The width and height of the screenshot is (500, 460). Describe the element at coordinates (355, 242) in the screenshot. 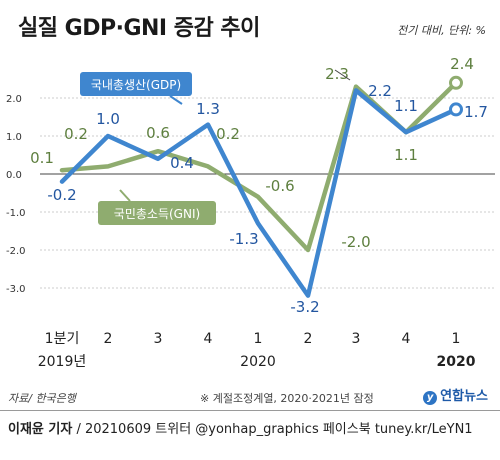

I see `data-label: -2.0` at that location.